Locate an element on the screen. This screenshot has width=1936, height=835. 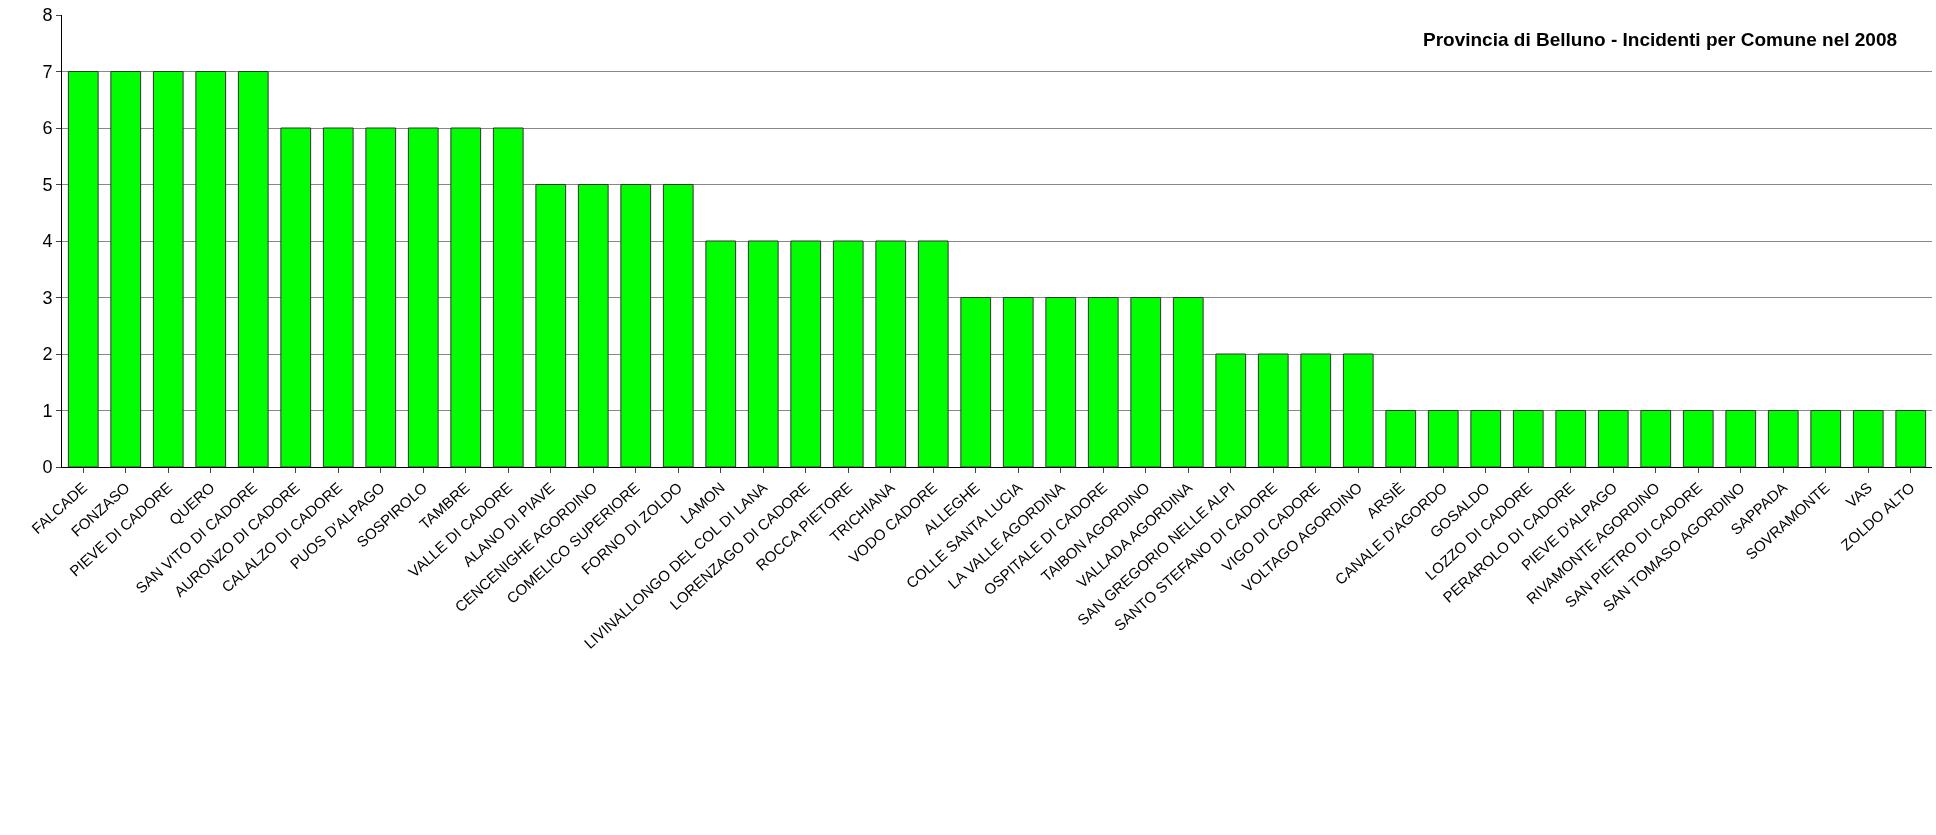
text: Provincia di Belluno - Incidenti per Comune nel 2008 is located at coordinates (1660, 39).